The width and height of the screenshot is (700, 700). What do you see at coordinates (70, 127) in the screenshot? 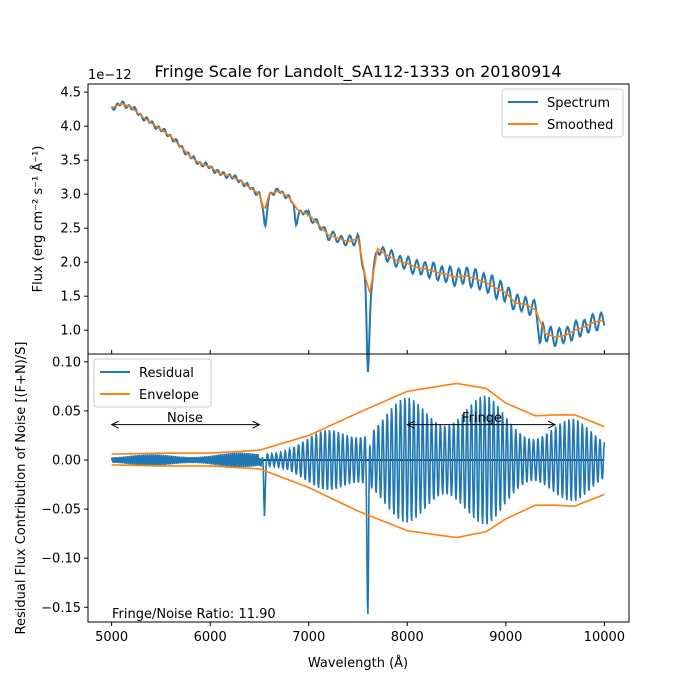
I see `top-y-tick-label: 4.0` at bounding box center [70, 127].